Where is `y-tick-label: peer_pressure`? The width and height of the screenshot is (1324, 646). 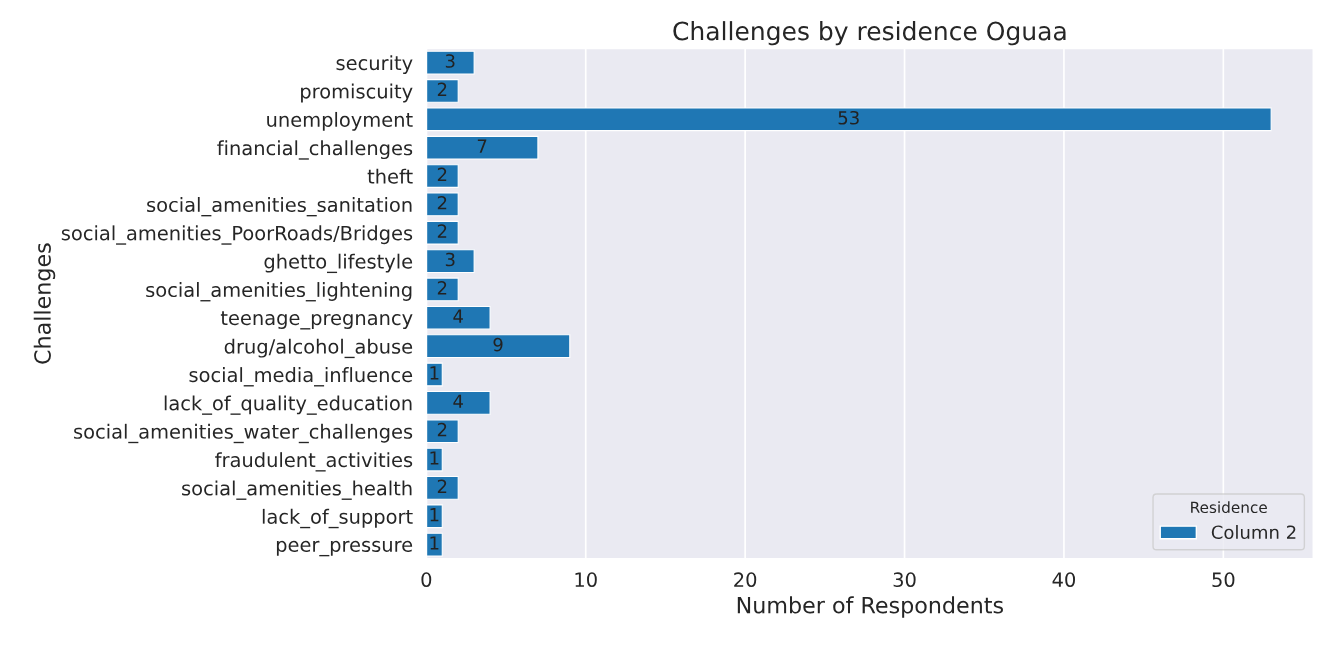
y-tick-label: peer_pressure is located at coordinates (344, 548).